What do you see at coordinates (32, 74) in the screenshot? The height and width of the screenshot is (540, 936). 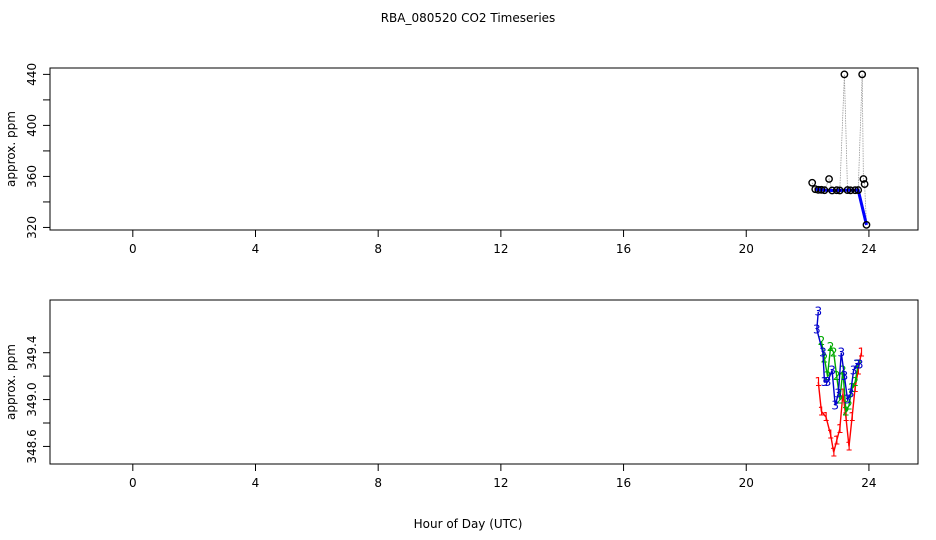 I see `y-tick-label: 440` at bounding box center [32, 74].